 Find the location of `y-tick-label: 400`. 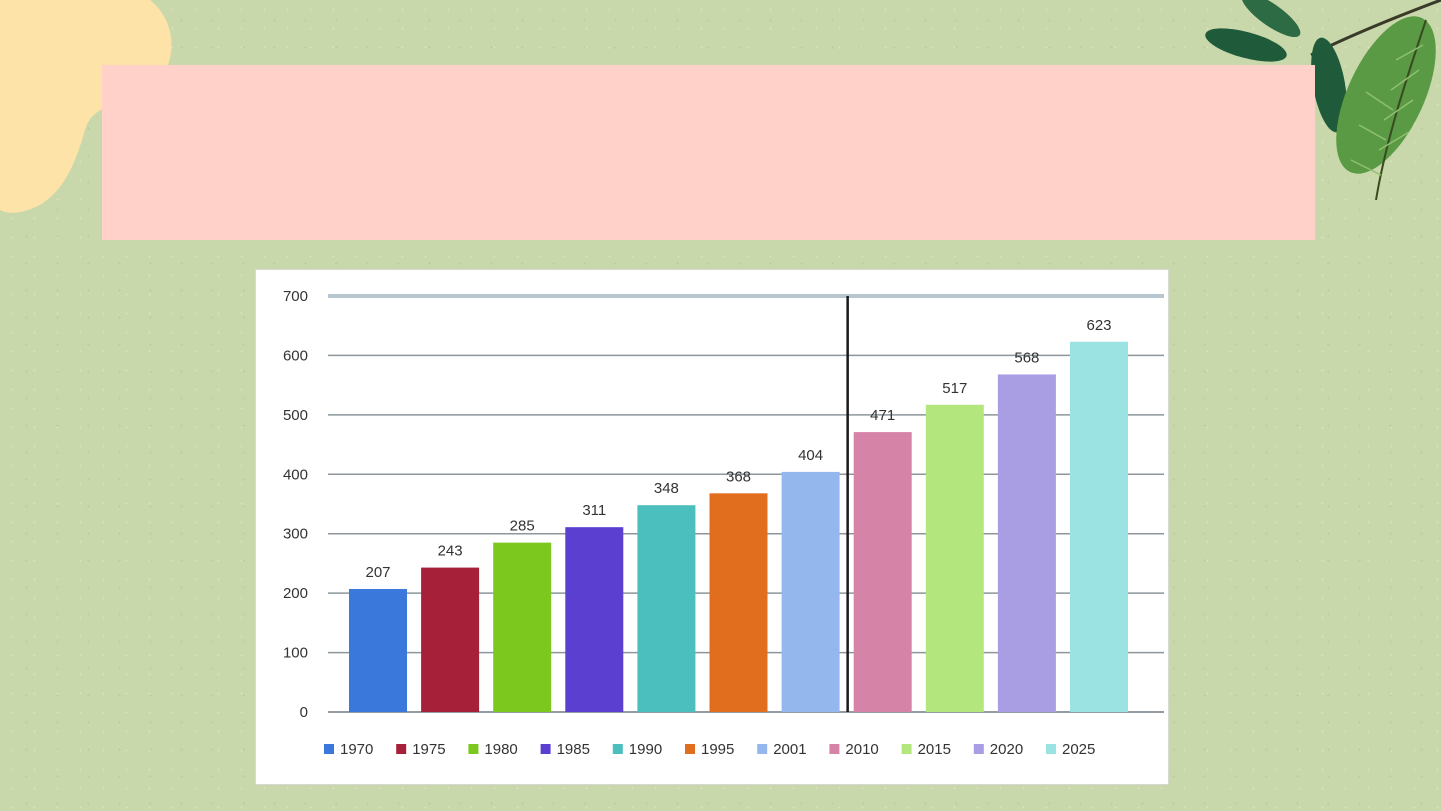

y-tick-label: 400 is located at coordinates (295, 474).